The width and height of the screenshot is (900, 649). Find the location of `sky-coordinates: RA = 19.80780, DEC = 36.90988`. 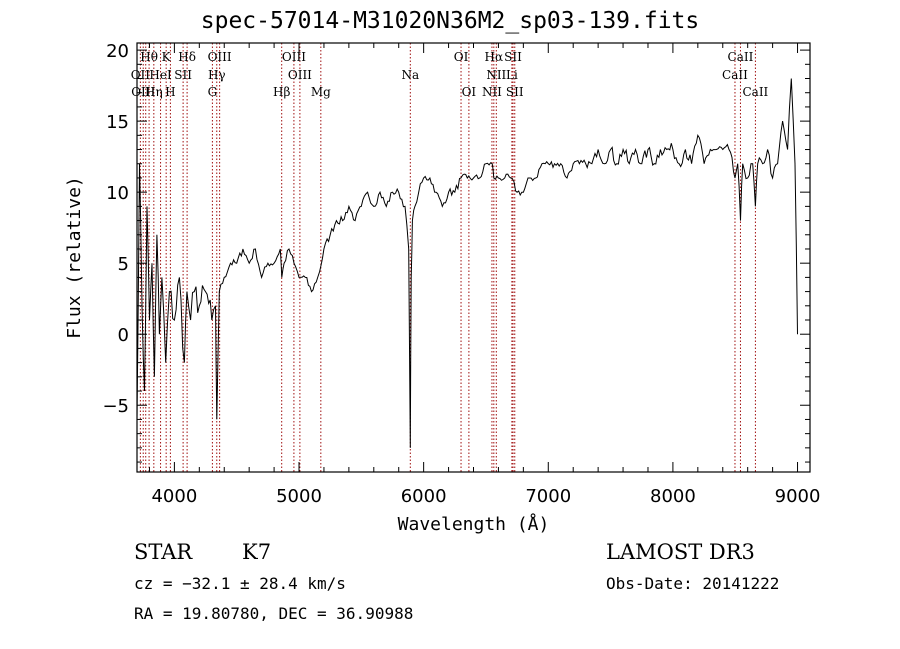

sky-coordinates: RA = 19.80780, DEC = 36.90988 is located at coordinates (274, 613).